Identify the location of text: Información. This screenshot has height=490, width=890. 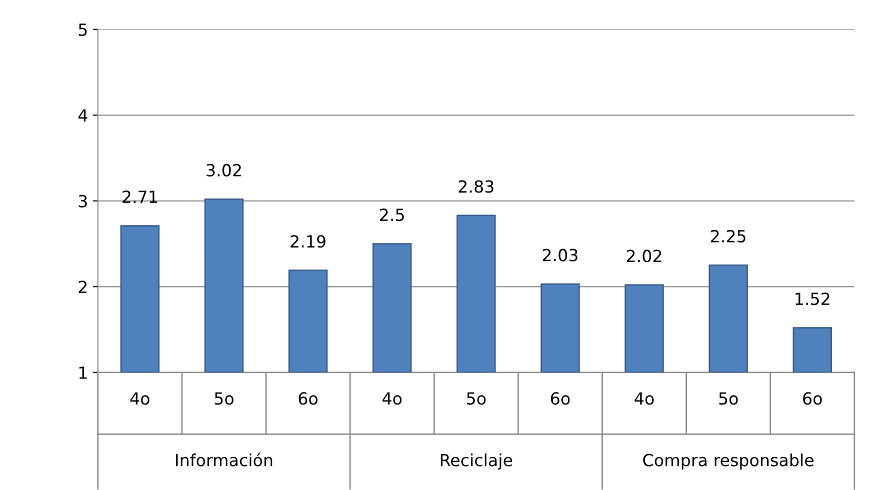
(224, 459).